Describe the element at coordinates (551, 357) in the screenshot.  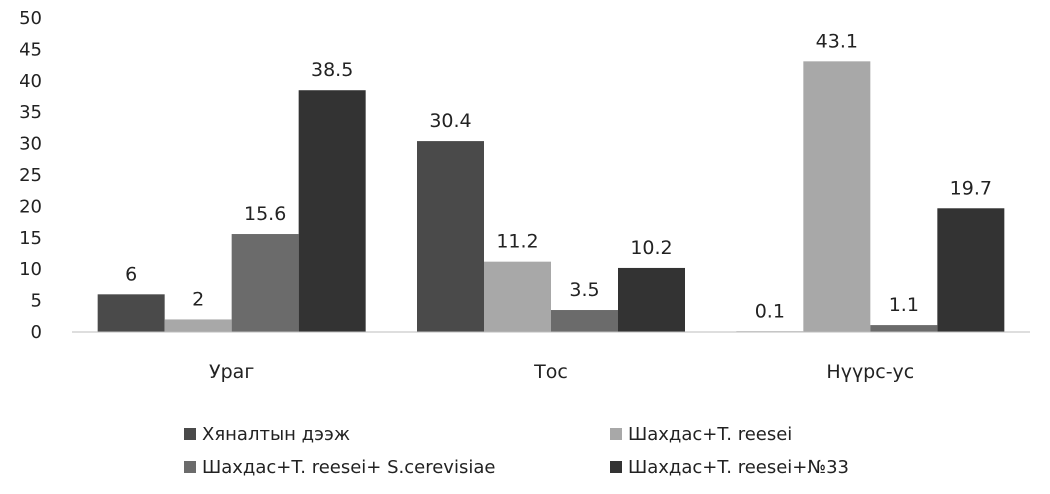
I see `x-axis: Ураг Тос Нүүрс-ус` at that location.